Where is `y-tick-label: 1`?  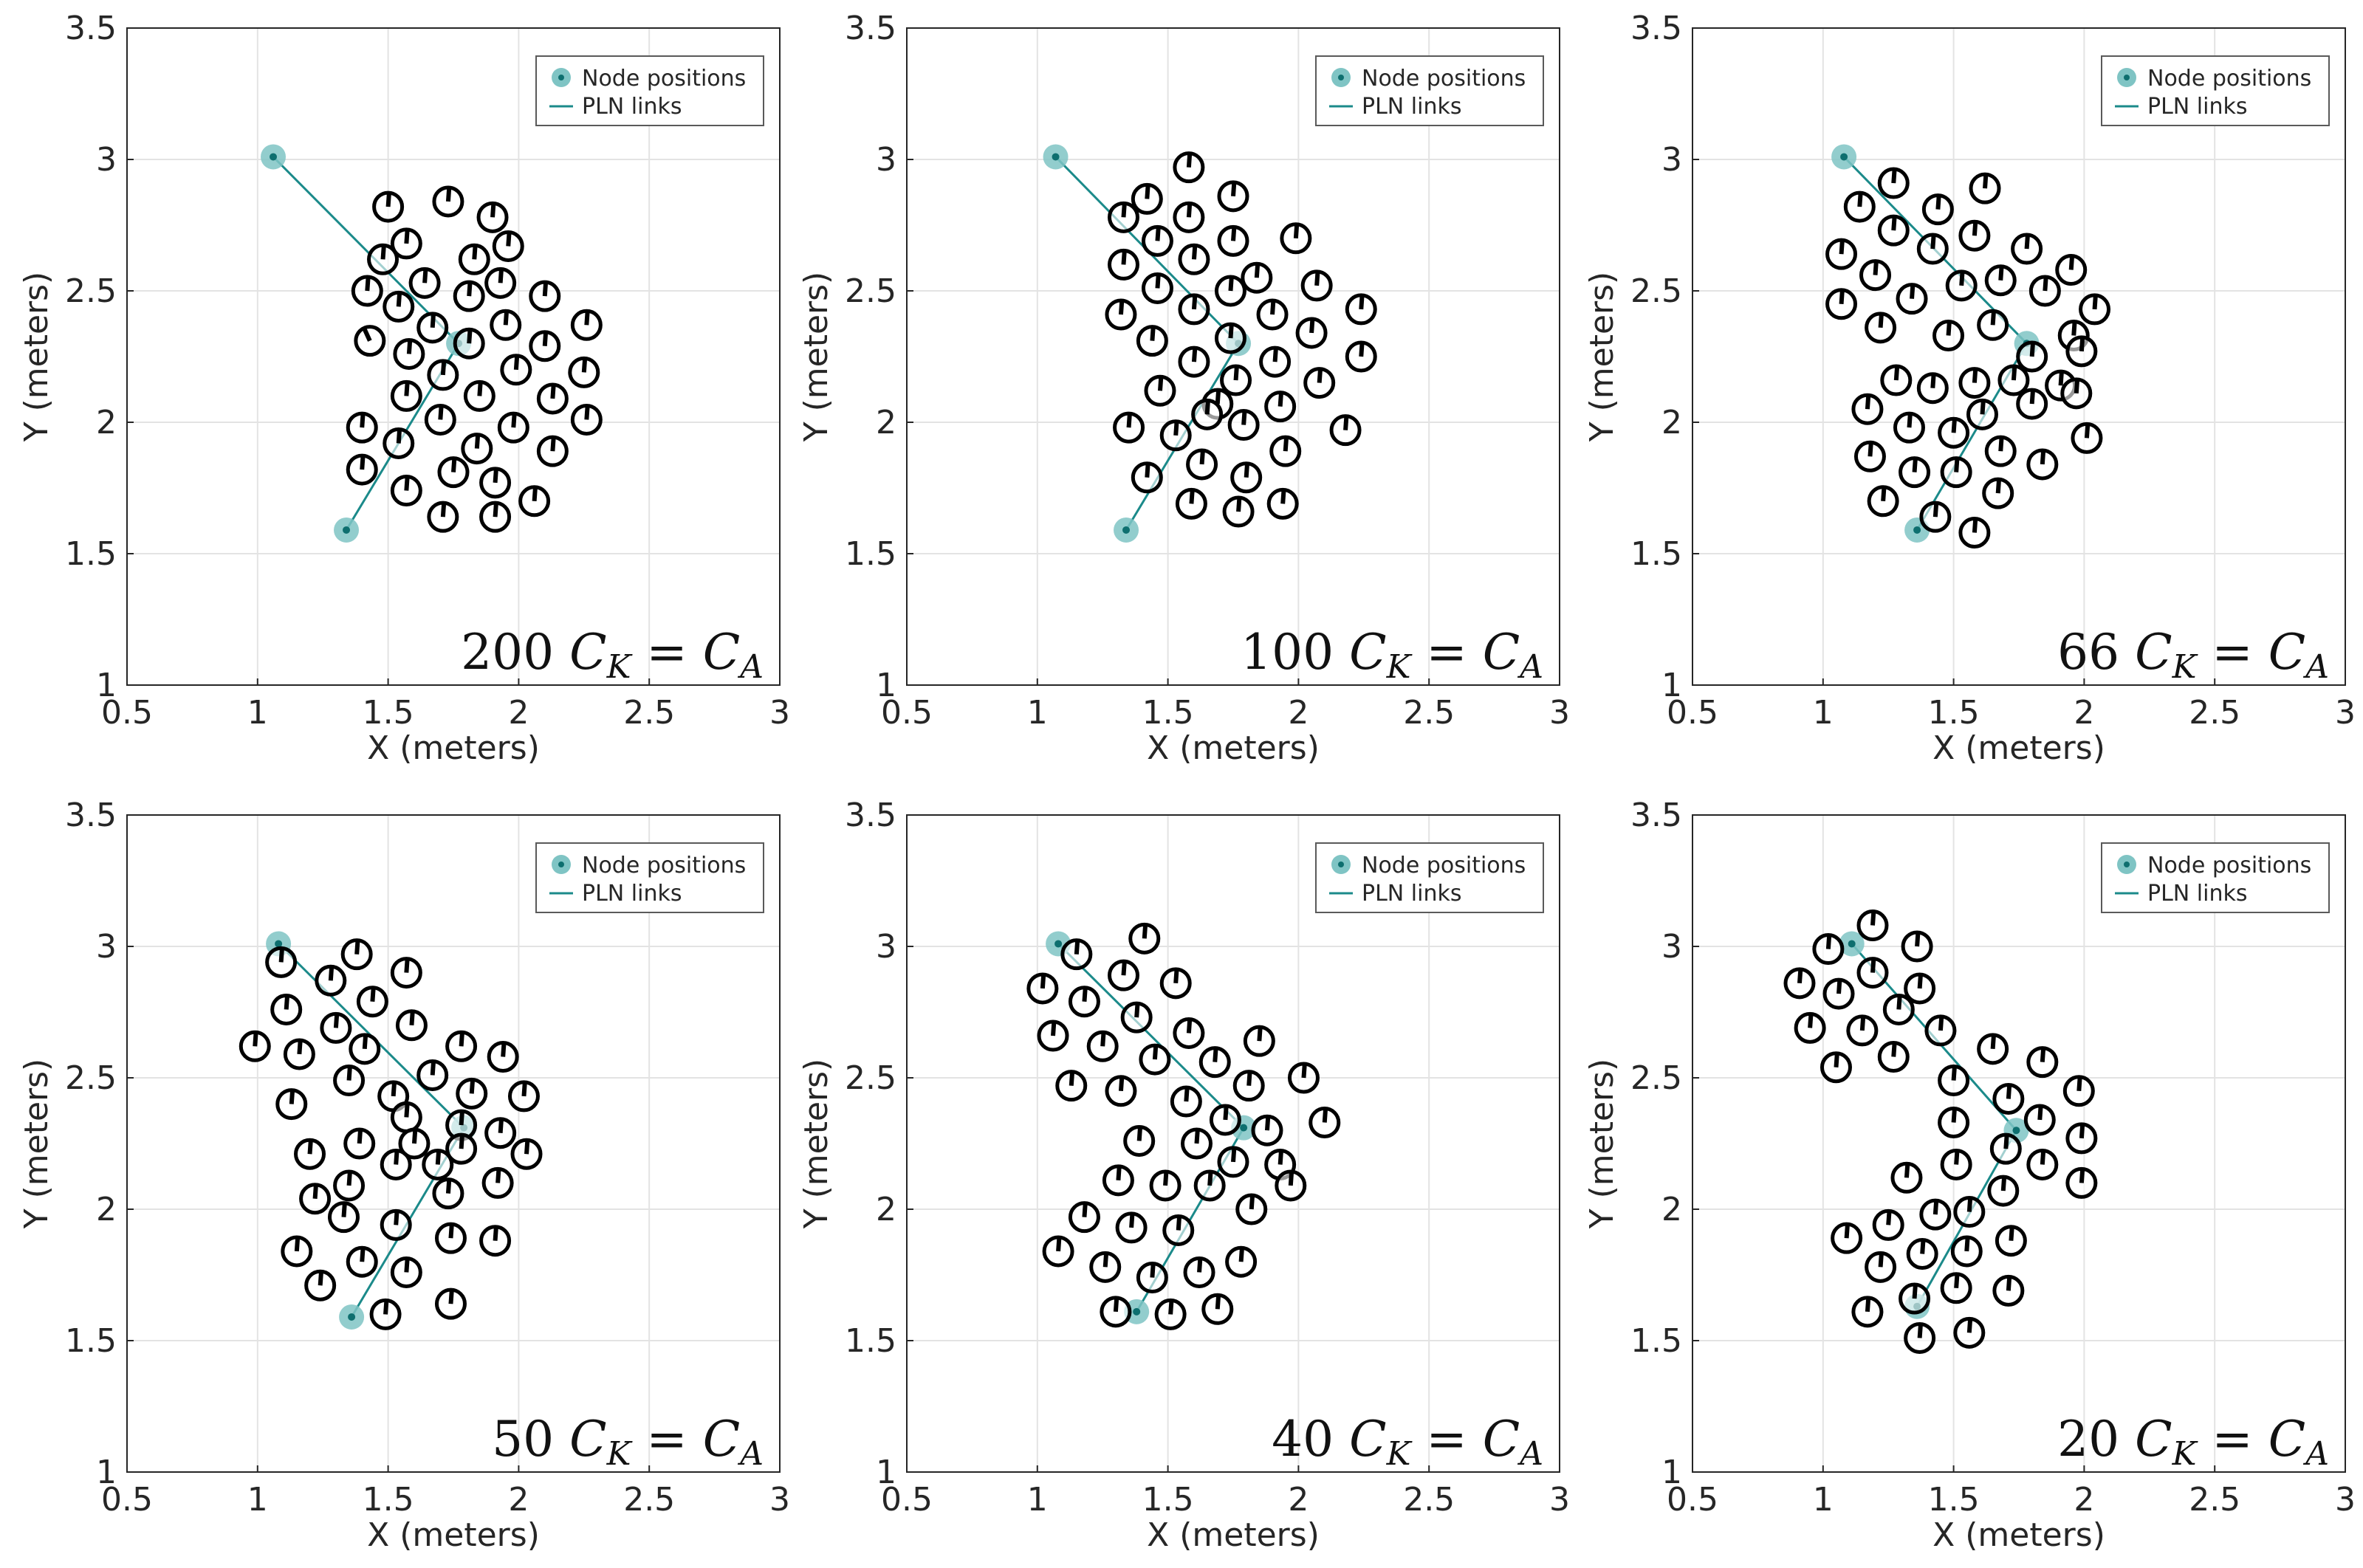 y-tick-label: 1 is located at coordinates (106, 685).